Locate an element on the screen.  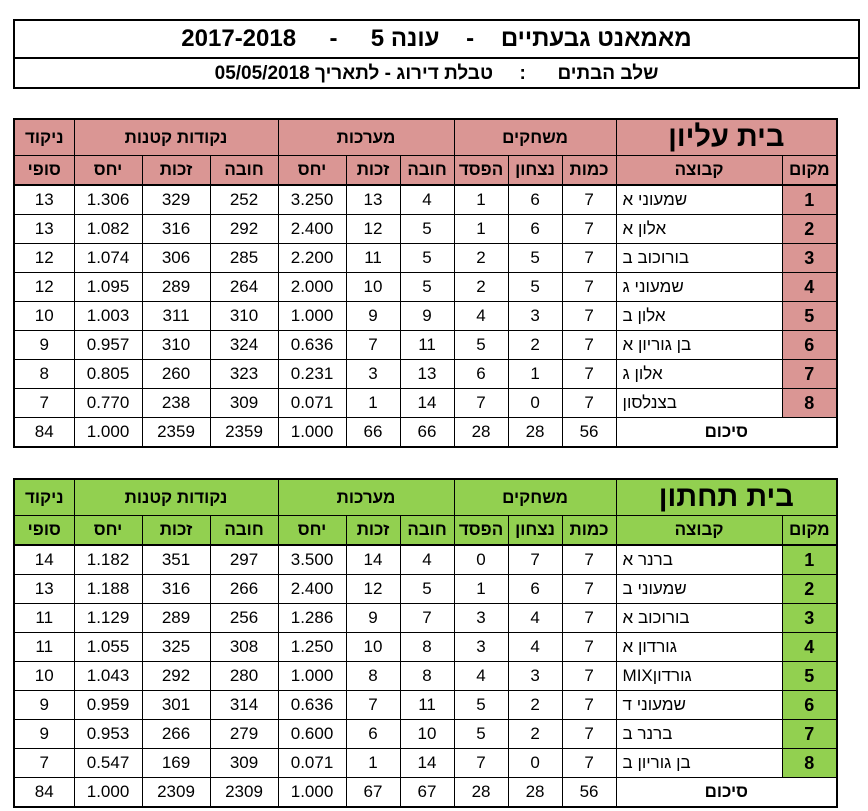
header-pts-against: חובה is located at coordinates (244, 170).